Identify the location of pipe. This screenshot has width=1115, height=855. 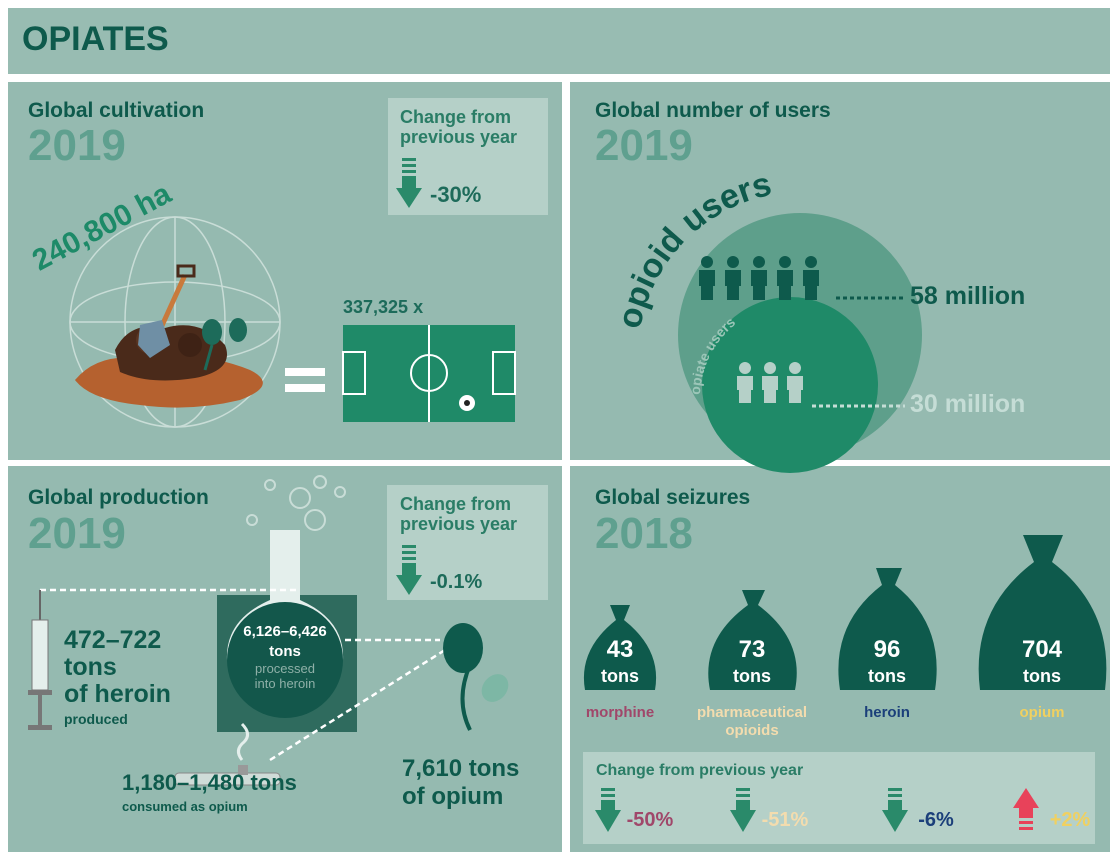
(227, 754).